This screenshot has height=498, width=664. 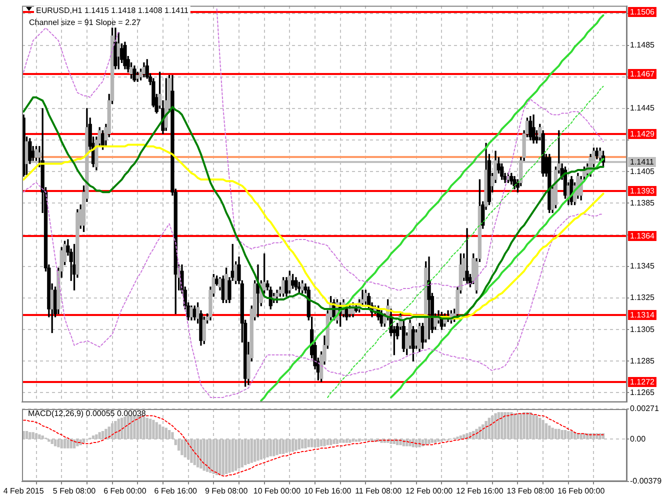 I want to click on y-tick-label: 1.1285, so click(x=643, y=361).